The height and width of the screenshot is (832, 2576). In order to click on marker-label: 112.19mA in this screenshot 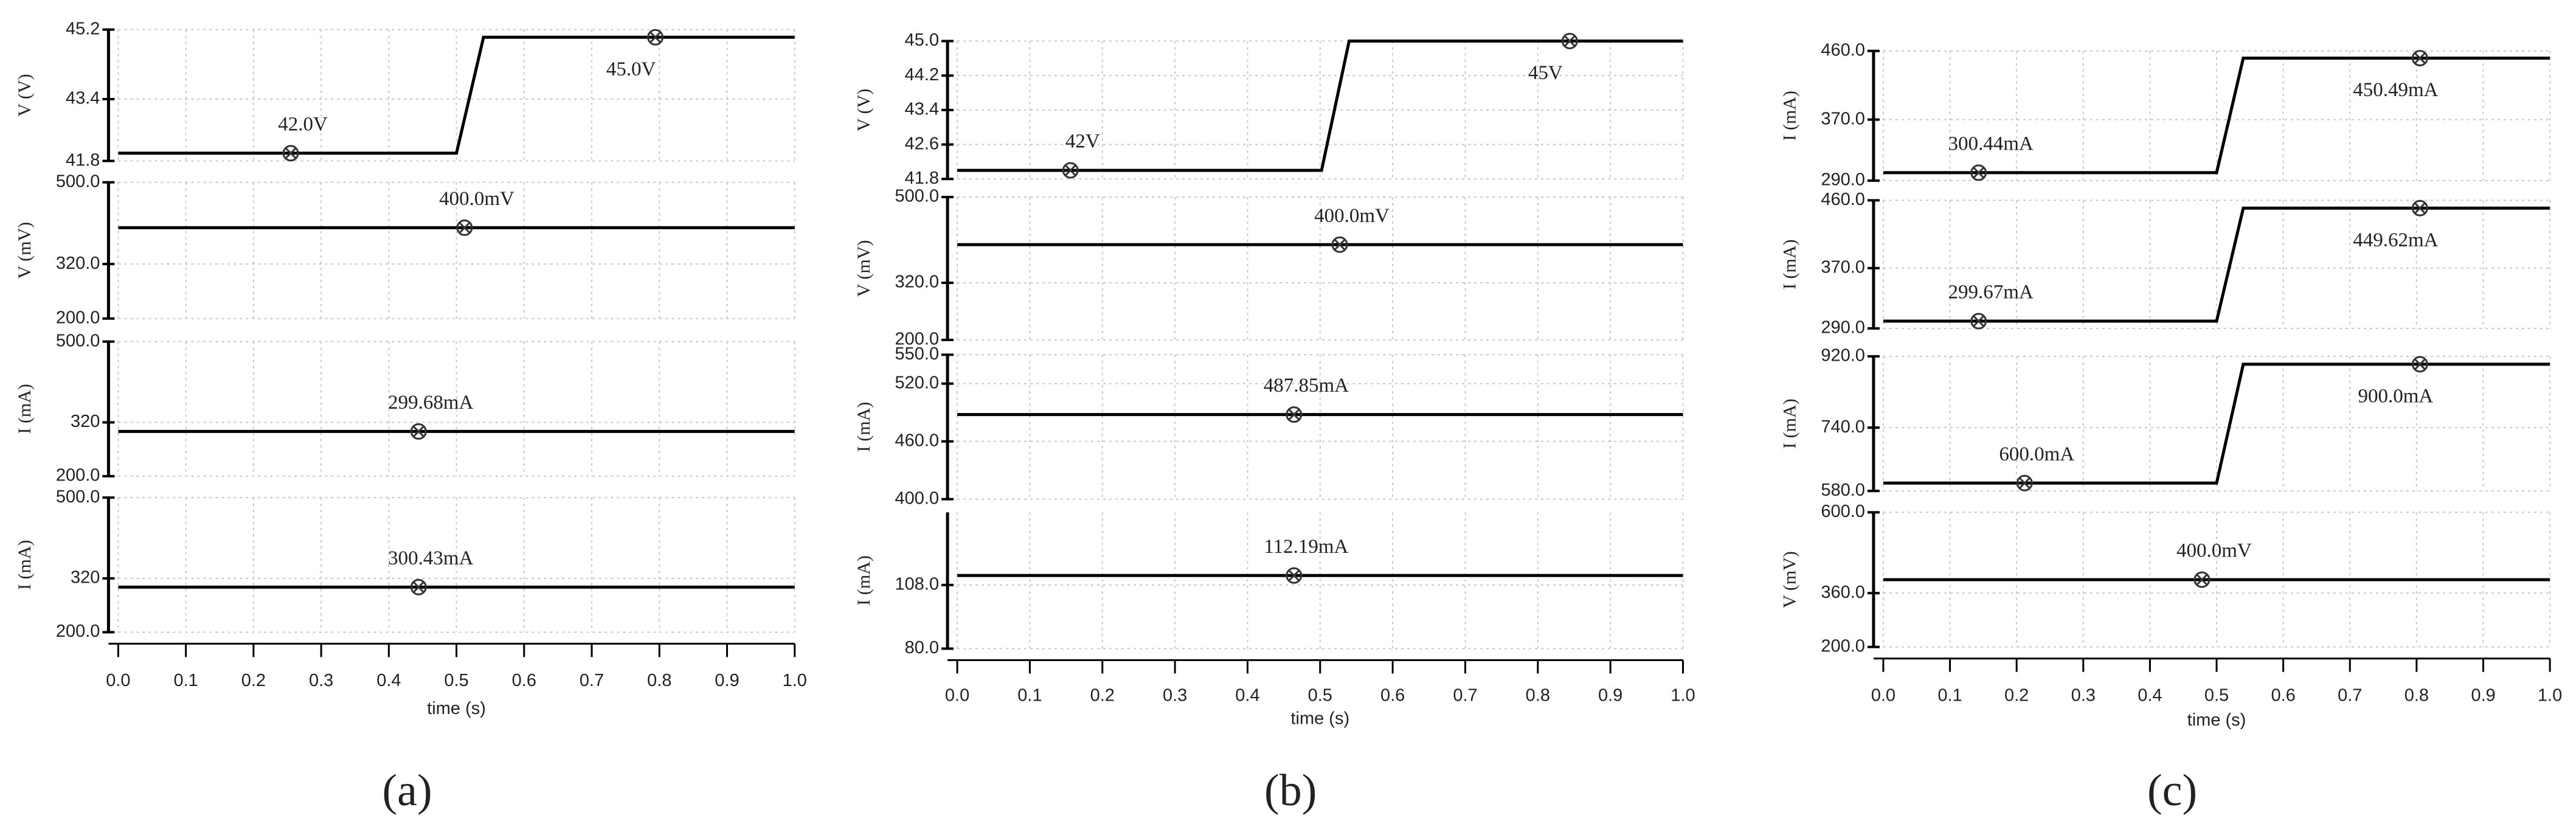, I will do `click(1306, 547)`.